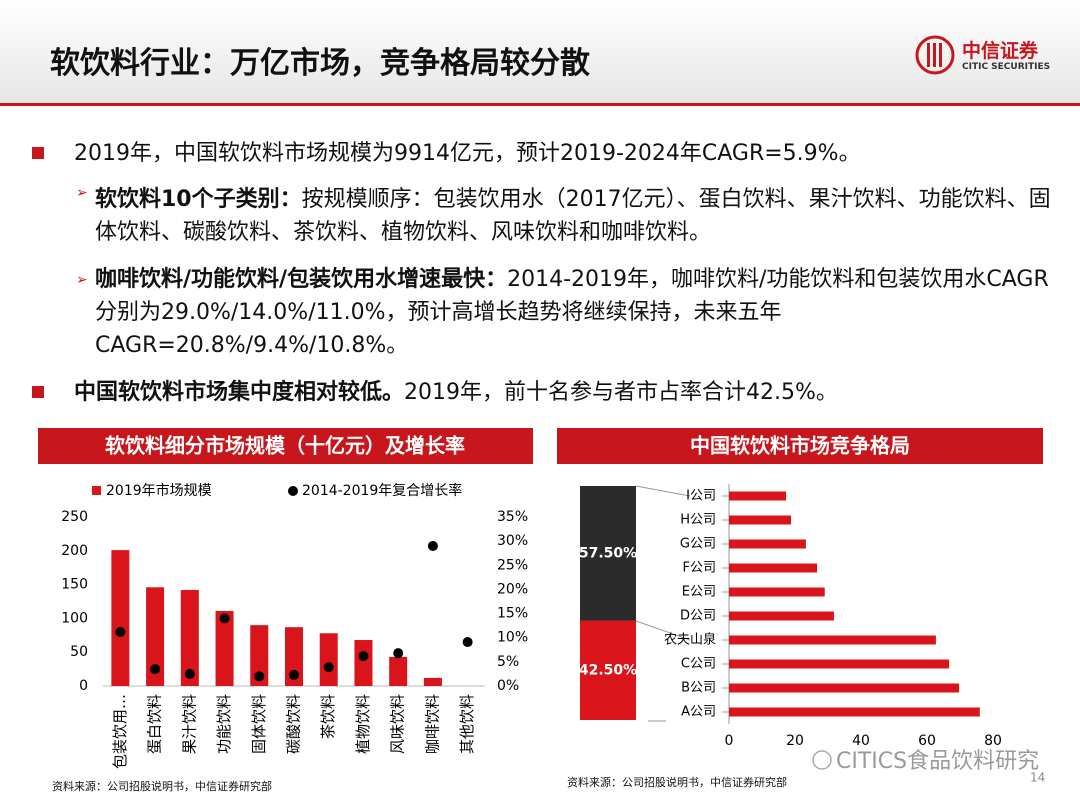  I want to click on y2-tick-label: 20%, so click(512, 589).